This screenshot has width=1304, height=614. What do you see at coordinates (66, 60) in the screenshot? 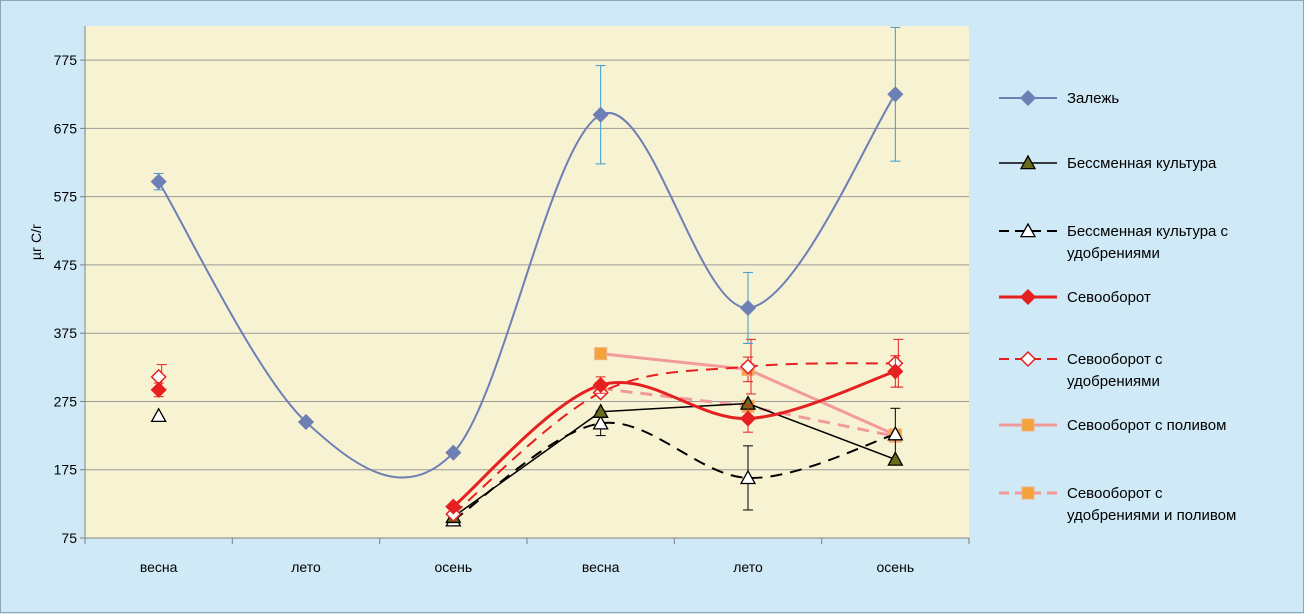
I see `y-tick-label: 775` at bounding box center [66, 60].